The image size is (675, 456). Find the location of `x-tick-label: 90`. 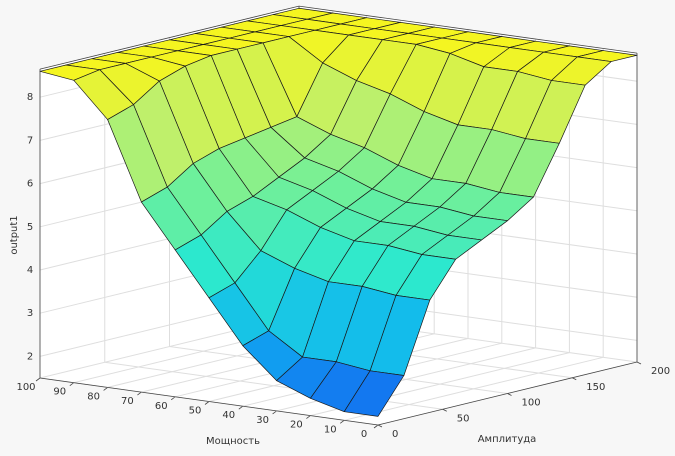

x-tick-label: 90 is located at coordinates (59, 392).